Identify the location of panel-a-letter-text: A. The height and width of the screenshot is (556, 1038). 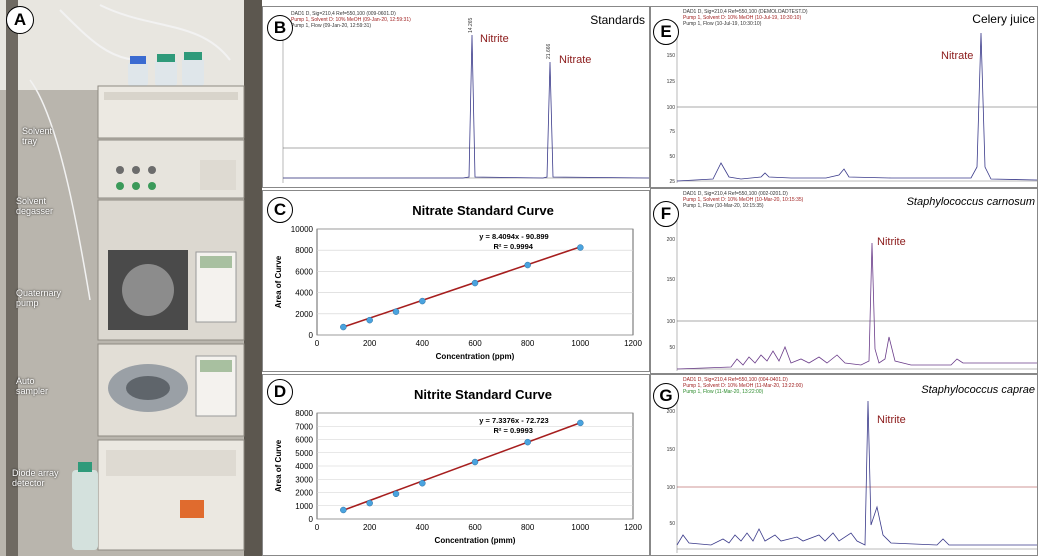
(20, 19).